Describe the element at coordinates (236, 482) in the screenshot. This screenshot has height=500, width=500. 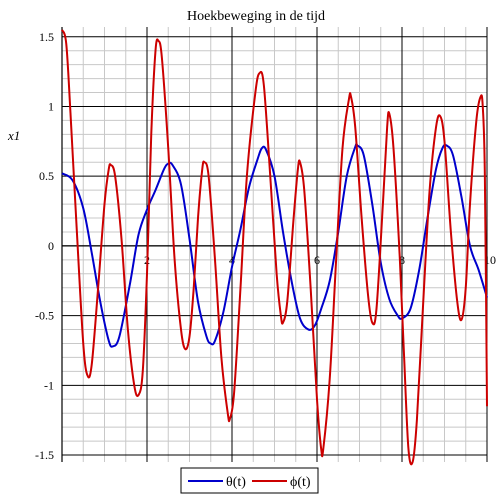
I see `legend-label: θ(t)` at that location.